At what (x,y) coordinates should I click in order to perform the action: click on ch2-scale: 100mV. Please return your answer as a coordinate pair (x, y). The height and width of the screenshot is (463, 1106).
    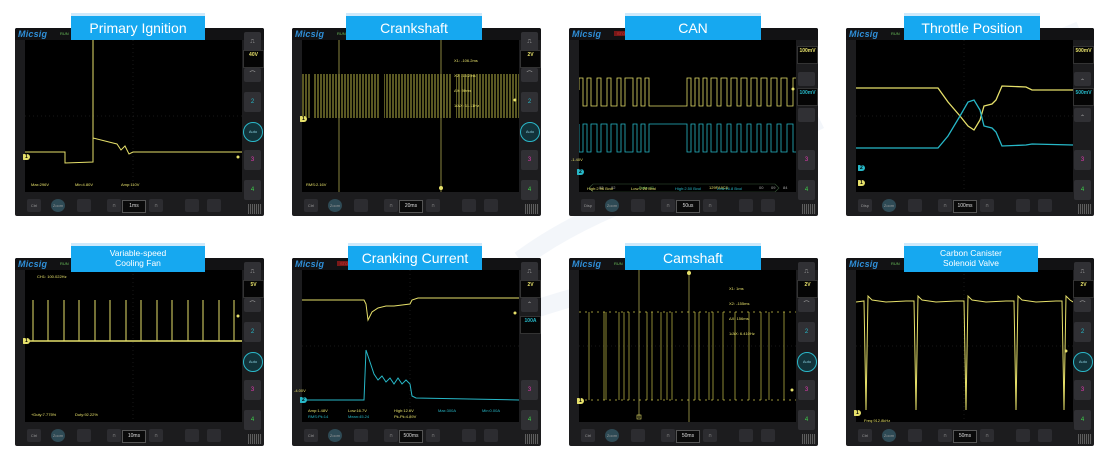
    Looking at the image, I should click on (807, 97).